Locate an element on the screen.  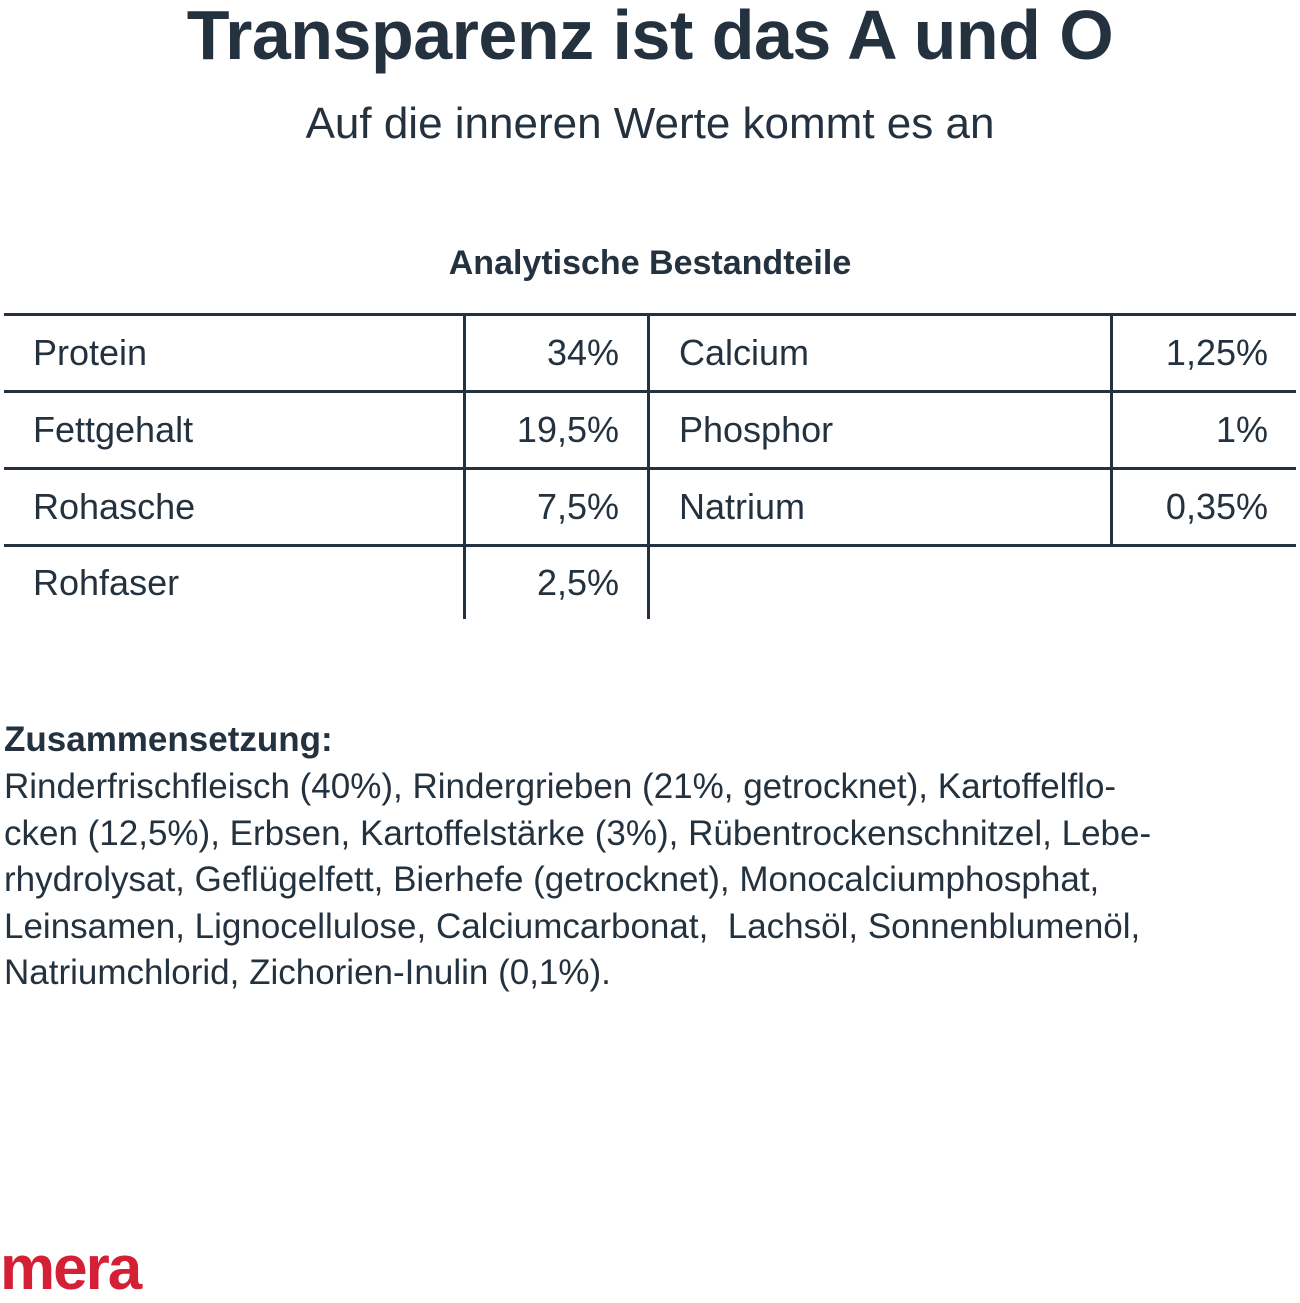
table-row: Fettgehalt 19,5% Phosphor 1% is located at coordinates (650, 428).